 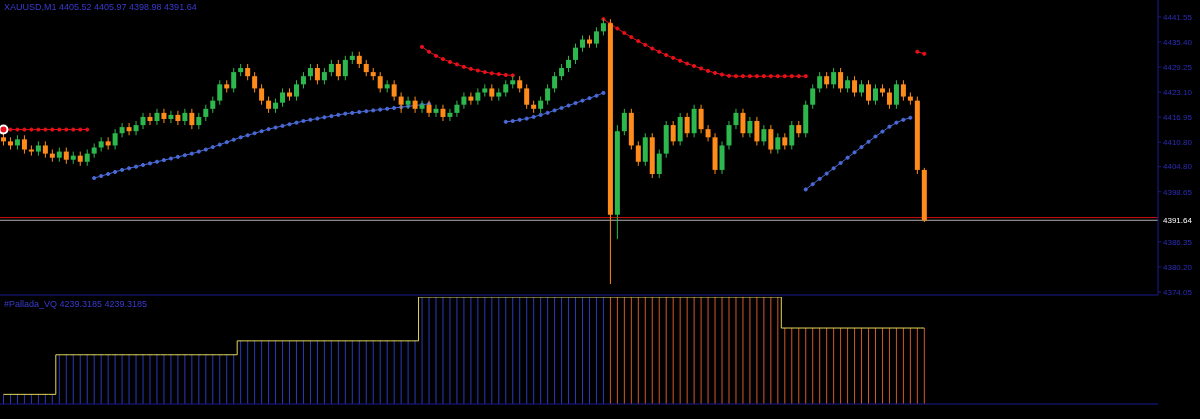 I want to click on y-tick-label: 4429.25, so click(x=1178, y=67).